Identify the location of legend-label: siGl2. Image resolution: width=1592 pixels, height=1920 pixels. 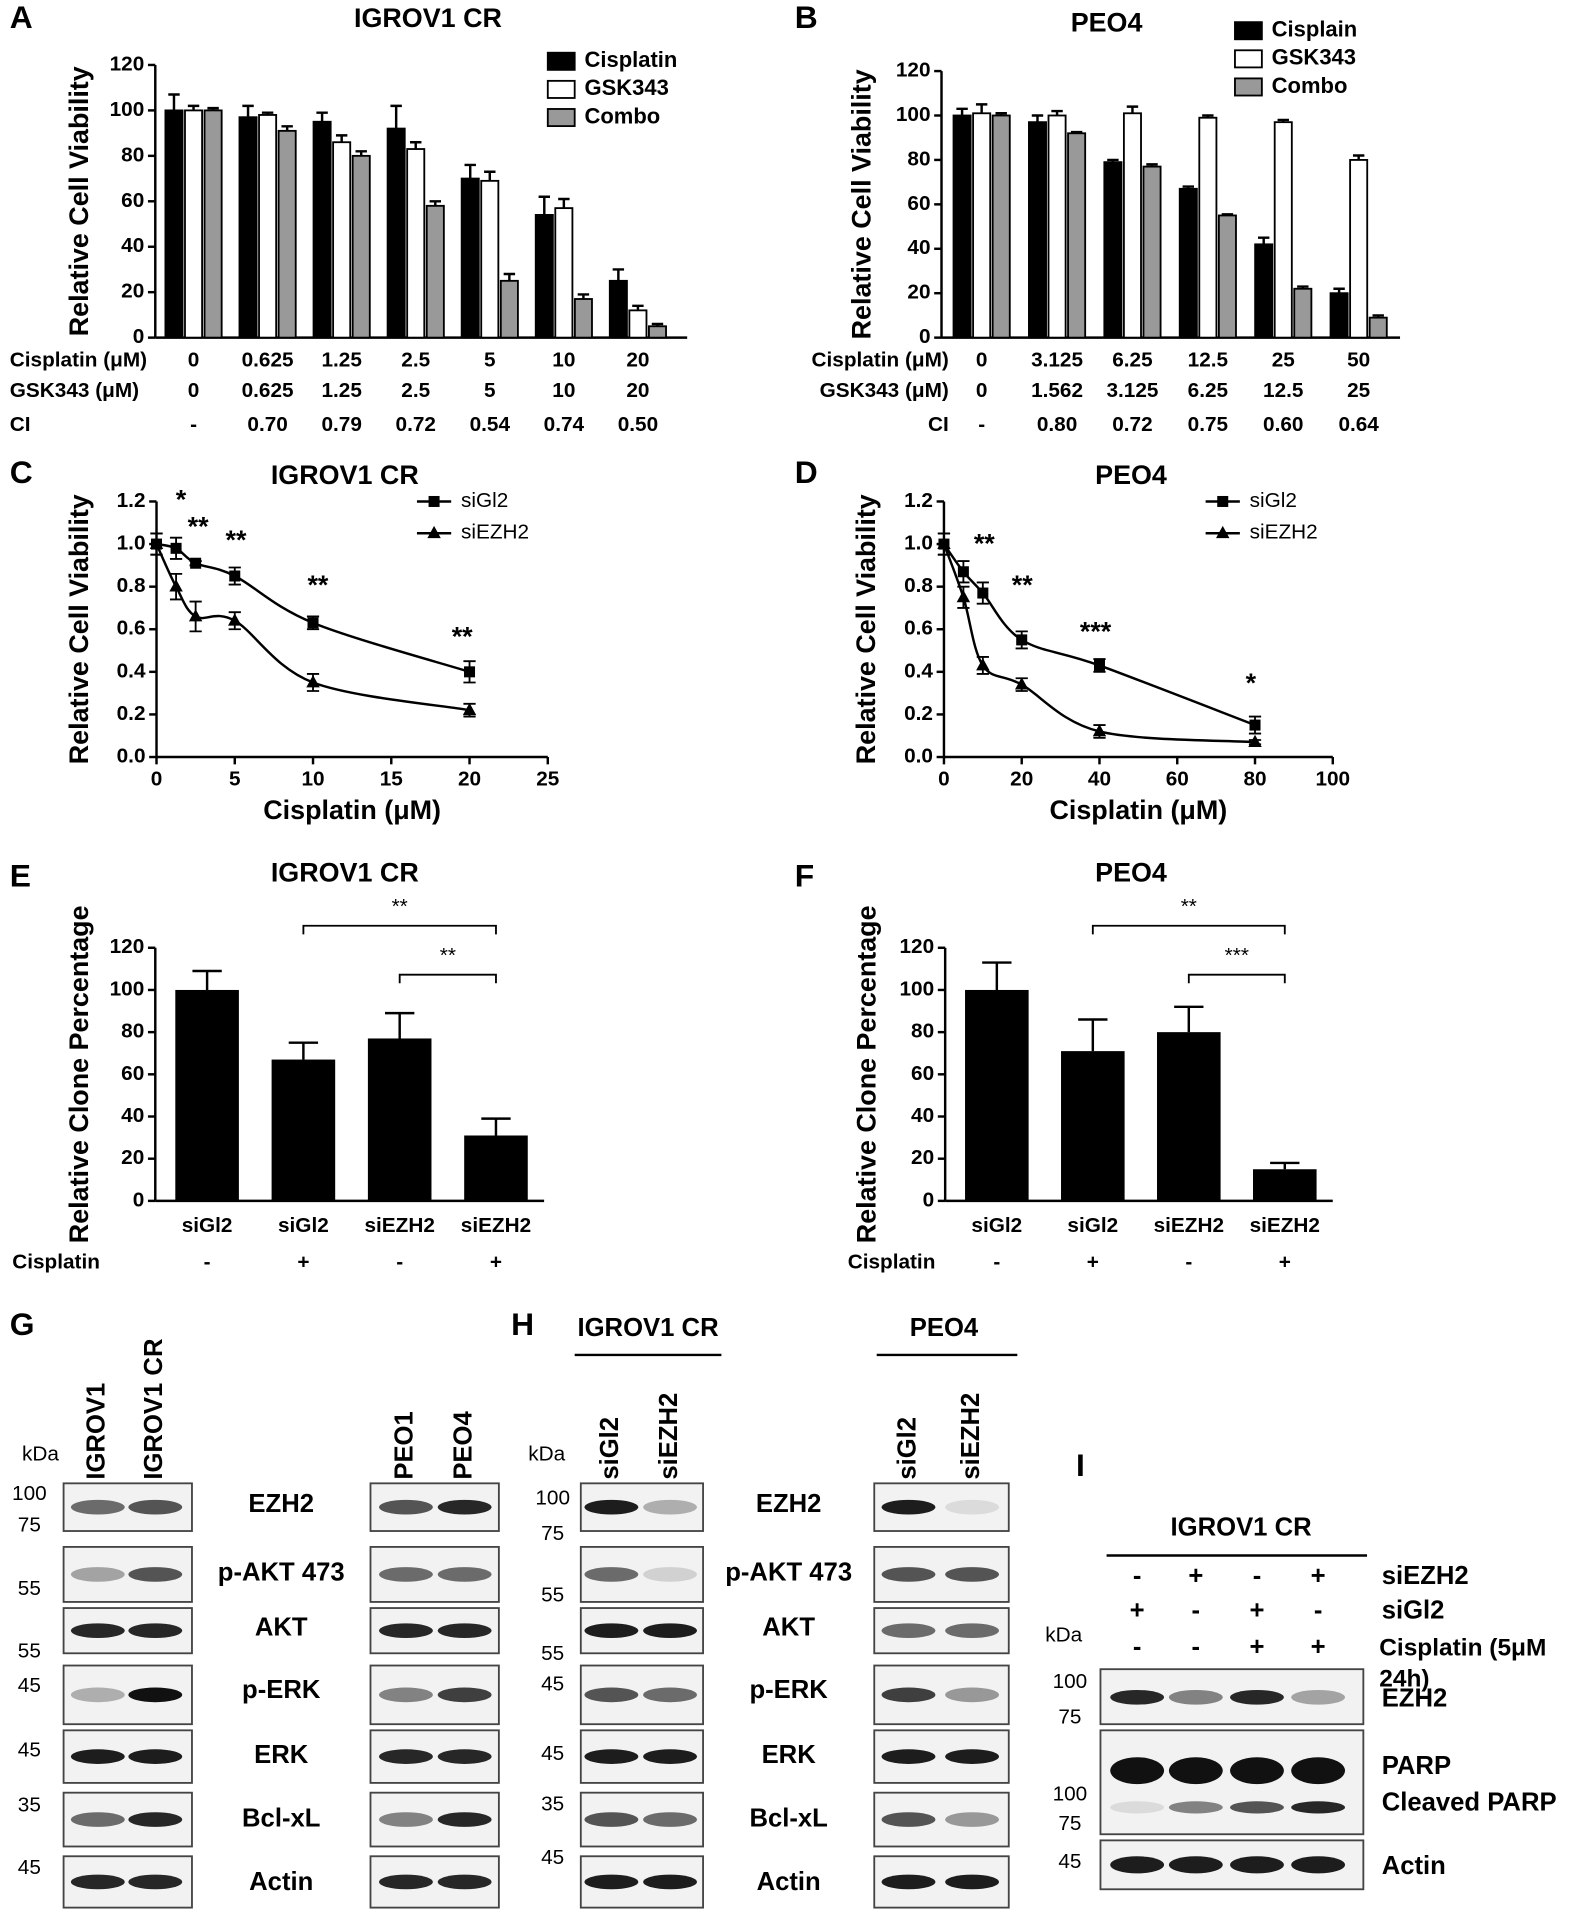
(1273, 500).